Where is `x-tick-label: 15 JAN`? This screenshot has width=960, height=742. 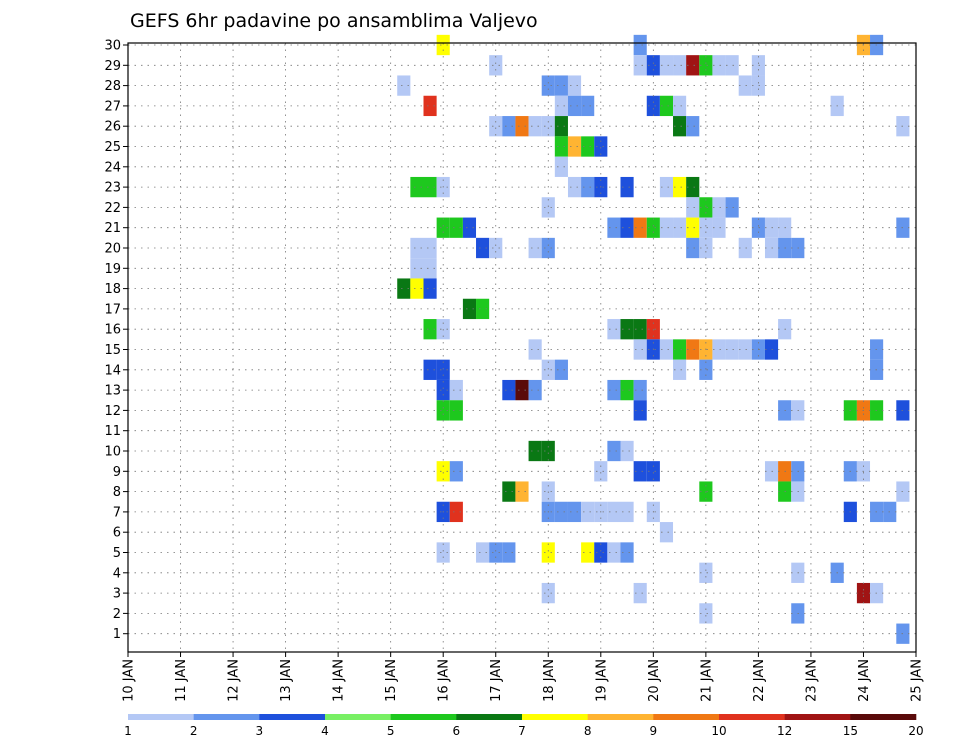 x-tick-label: 15 JAN is located at coordinates (391, 680).